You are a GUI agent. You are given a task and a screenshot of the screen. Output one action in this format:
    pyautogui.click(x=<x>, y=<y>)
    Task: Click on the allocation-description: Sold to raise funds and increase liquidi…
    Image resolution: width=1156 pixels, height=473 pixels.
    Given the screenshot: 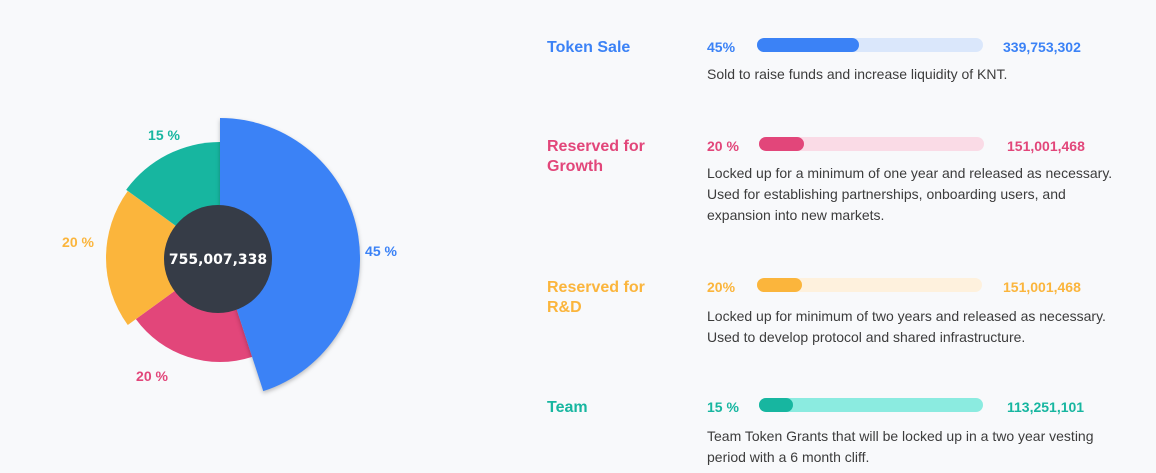 What is the action you would take?
    pyautogui.click(x=857, y=74)
    